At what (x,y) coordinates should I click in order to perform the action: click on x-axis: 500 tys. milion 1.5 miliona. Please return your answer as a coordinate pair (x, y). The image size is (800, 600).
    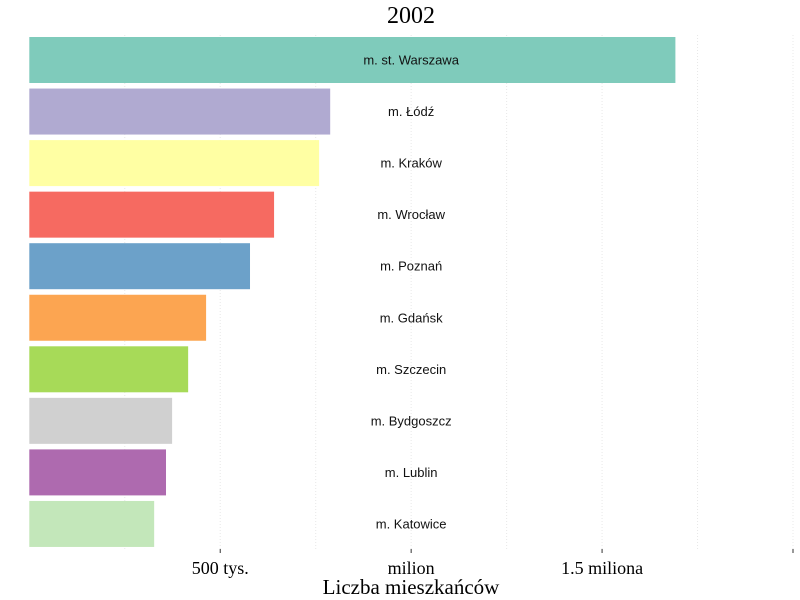
    Looking at the image, I should click on (493, 563).